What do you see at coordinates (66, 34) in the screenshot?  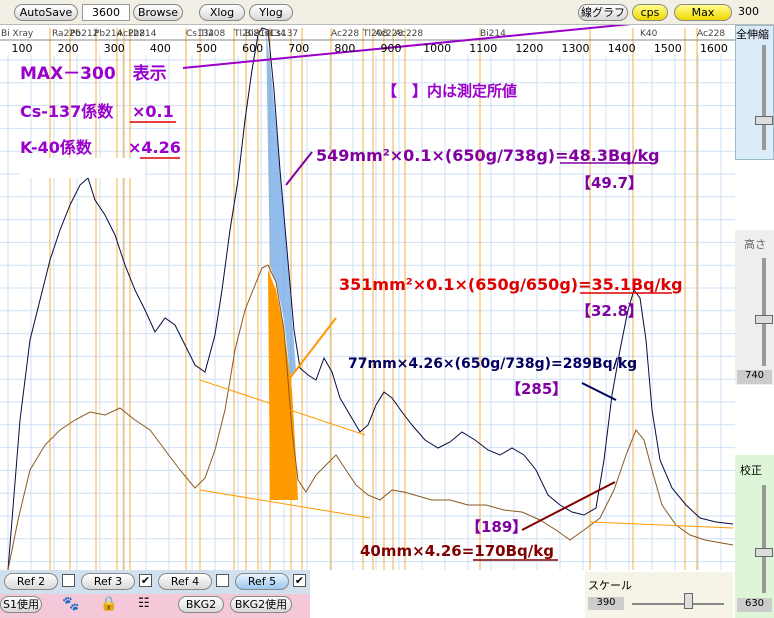 I see `nuclide-label: Ra226` at bounding box center [66, 34].